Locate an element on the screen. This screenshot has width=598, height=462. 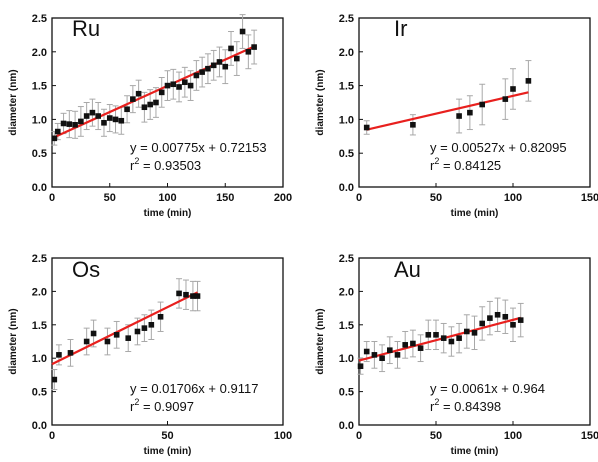
y-tick-label: 1.0 is located at coordinates (346, 359).